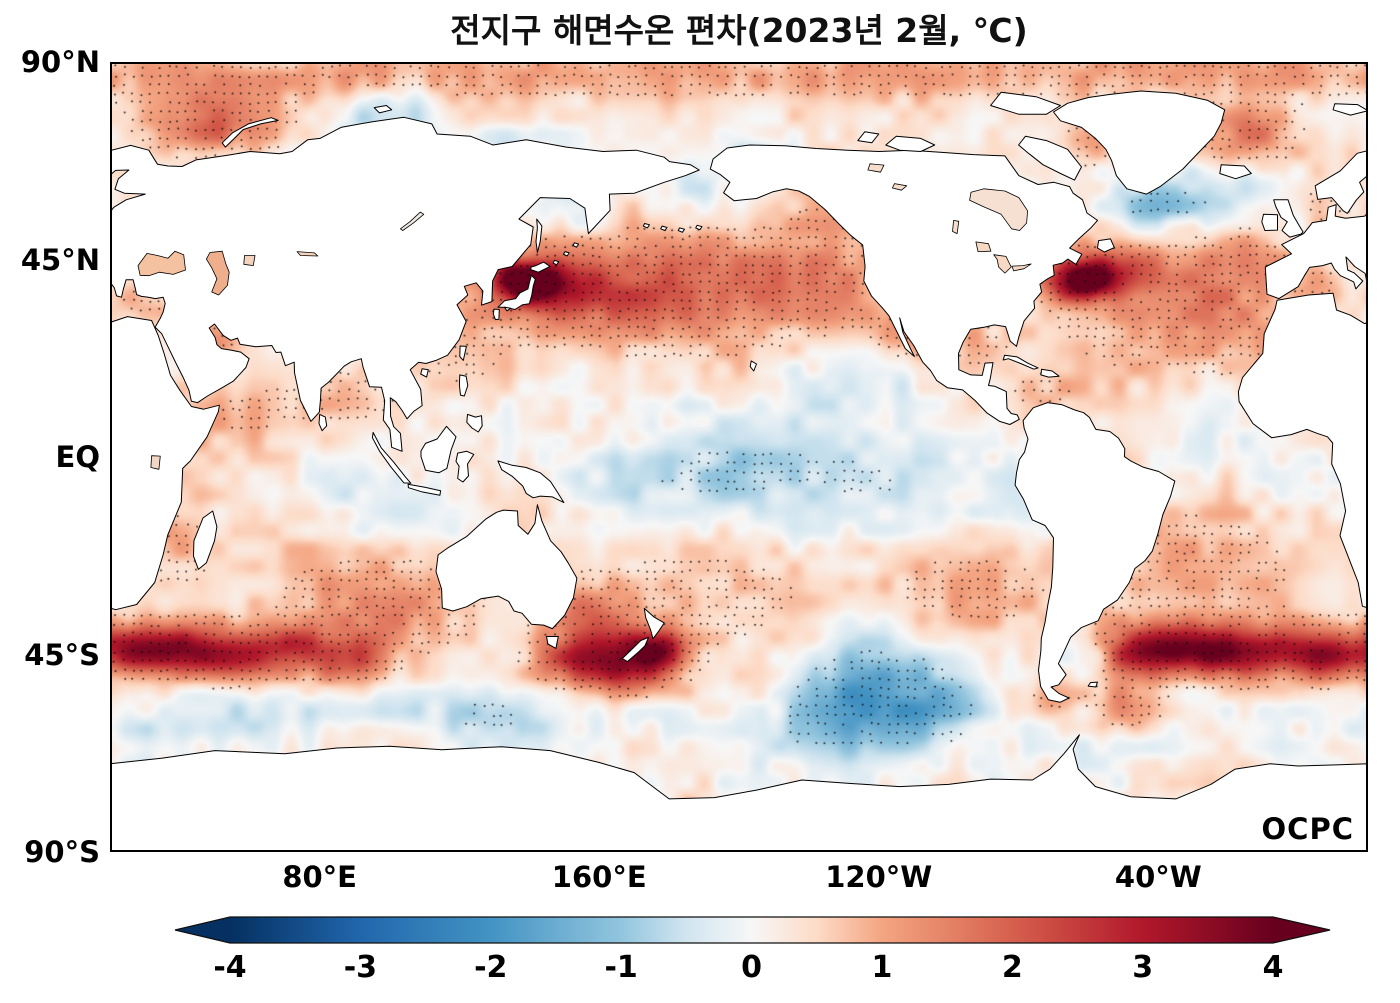 The image size is (1400, 1003). Describe the element at coordinates (424, 489) in the screenshot. I see `landmass-java` at that location.